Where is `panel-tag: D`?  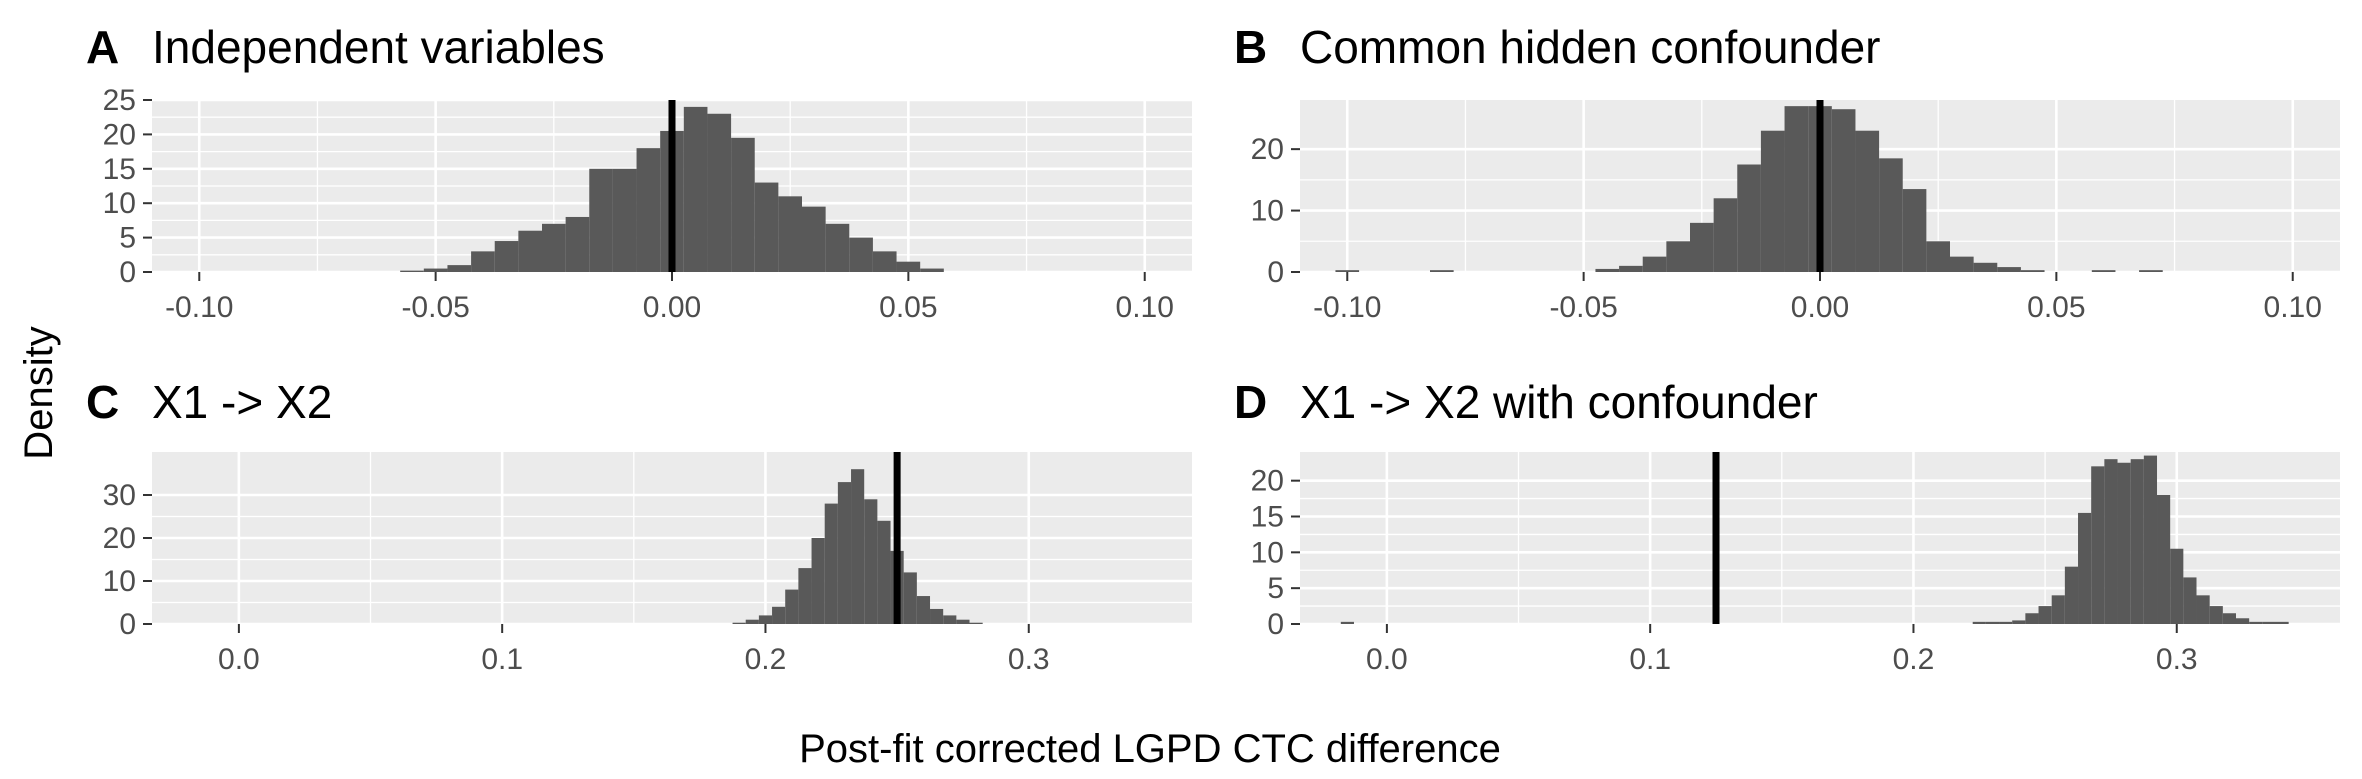 panel-tag: D is located at coordinates (1250, 402).